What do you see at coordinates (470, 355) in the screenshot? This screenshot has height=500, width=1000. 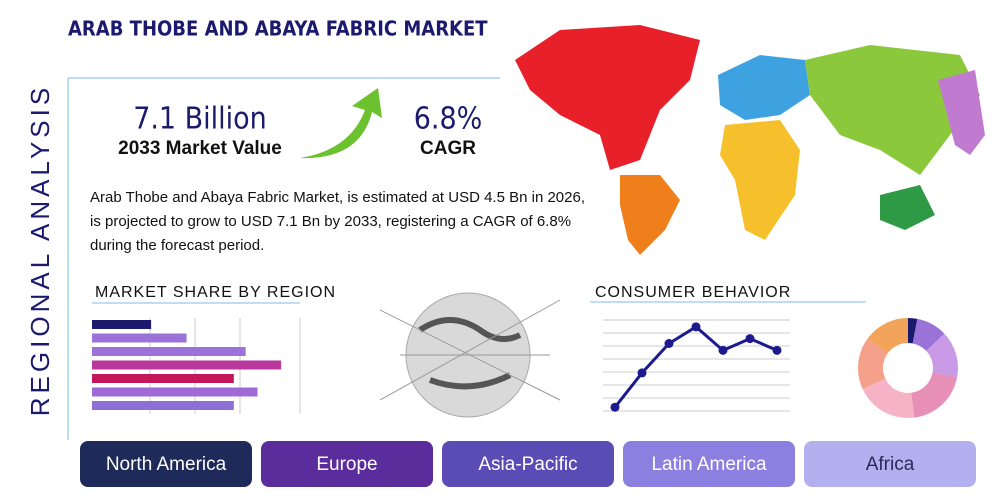 I see `network-globe` at bounding box center [470, 355].